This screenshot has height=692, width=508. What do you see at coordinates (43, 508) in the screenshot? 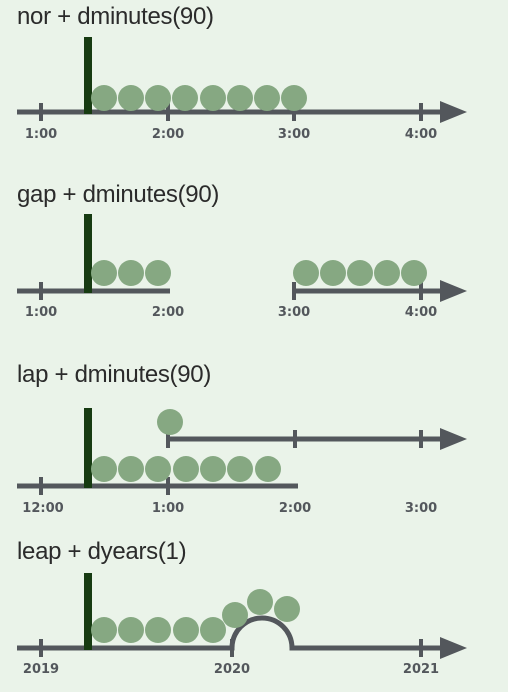
I see `panel-lap-tick-label: 12:00` at bounding box center [43, 508].